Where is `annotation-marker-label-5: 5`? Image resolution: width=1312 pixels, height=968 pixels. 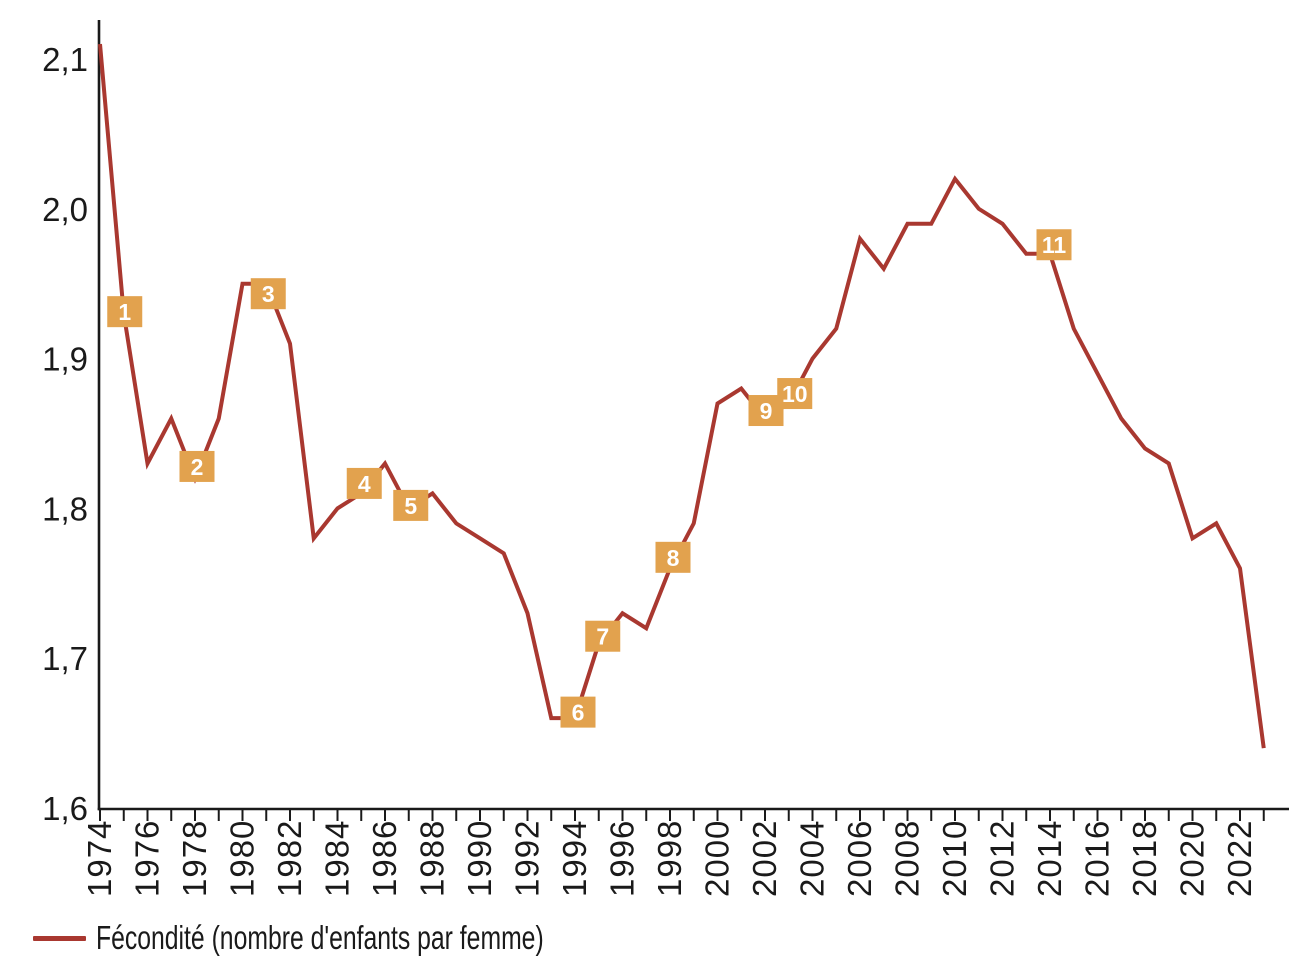
annotation-marker-label-5: 5 is located at coordinates (410, 506).